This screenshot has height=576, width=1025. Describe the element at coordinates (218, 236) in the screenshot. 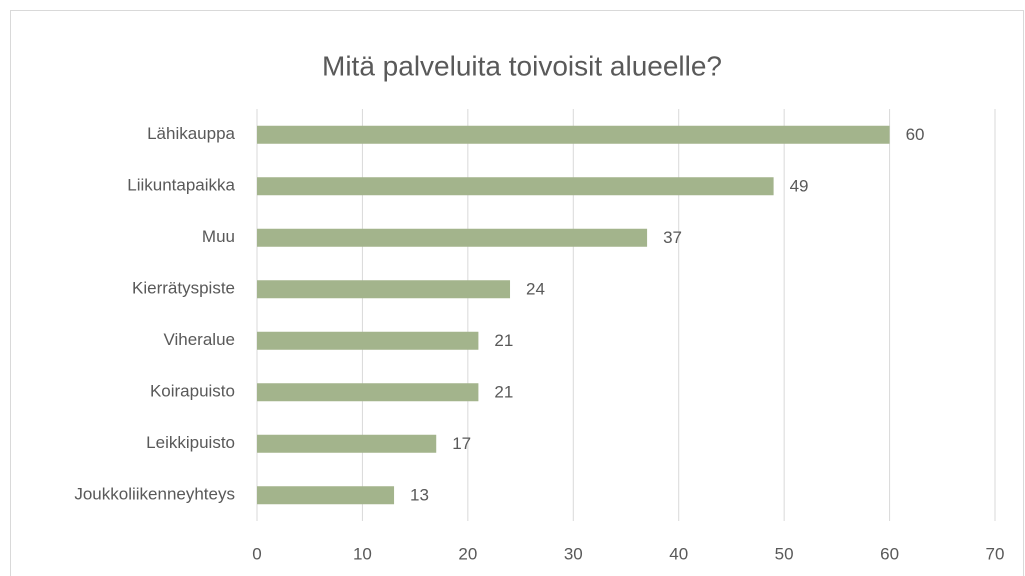

I see `y-tick-label: Muu` at that location.